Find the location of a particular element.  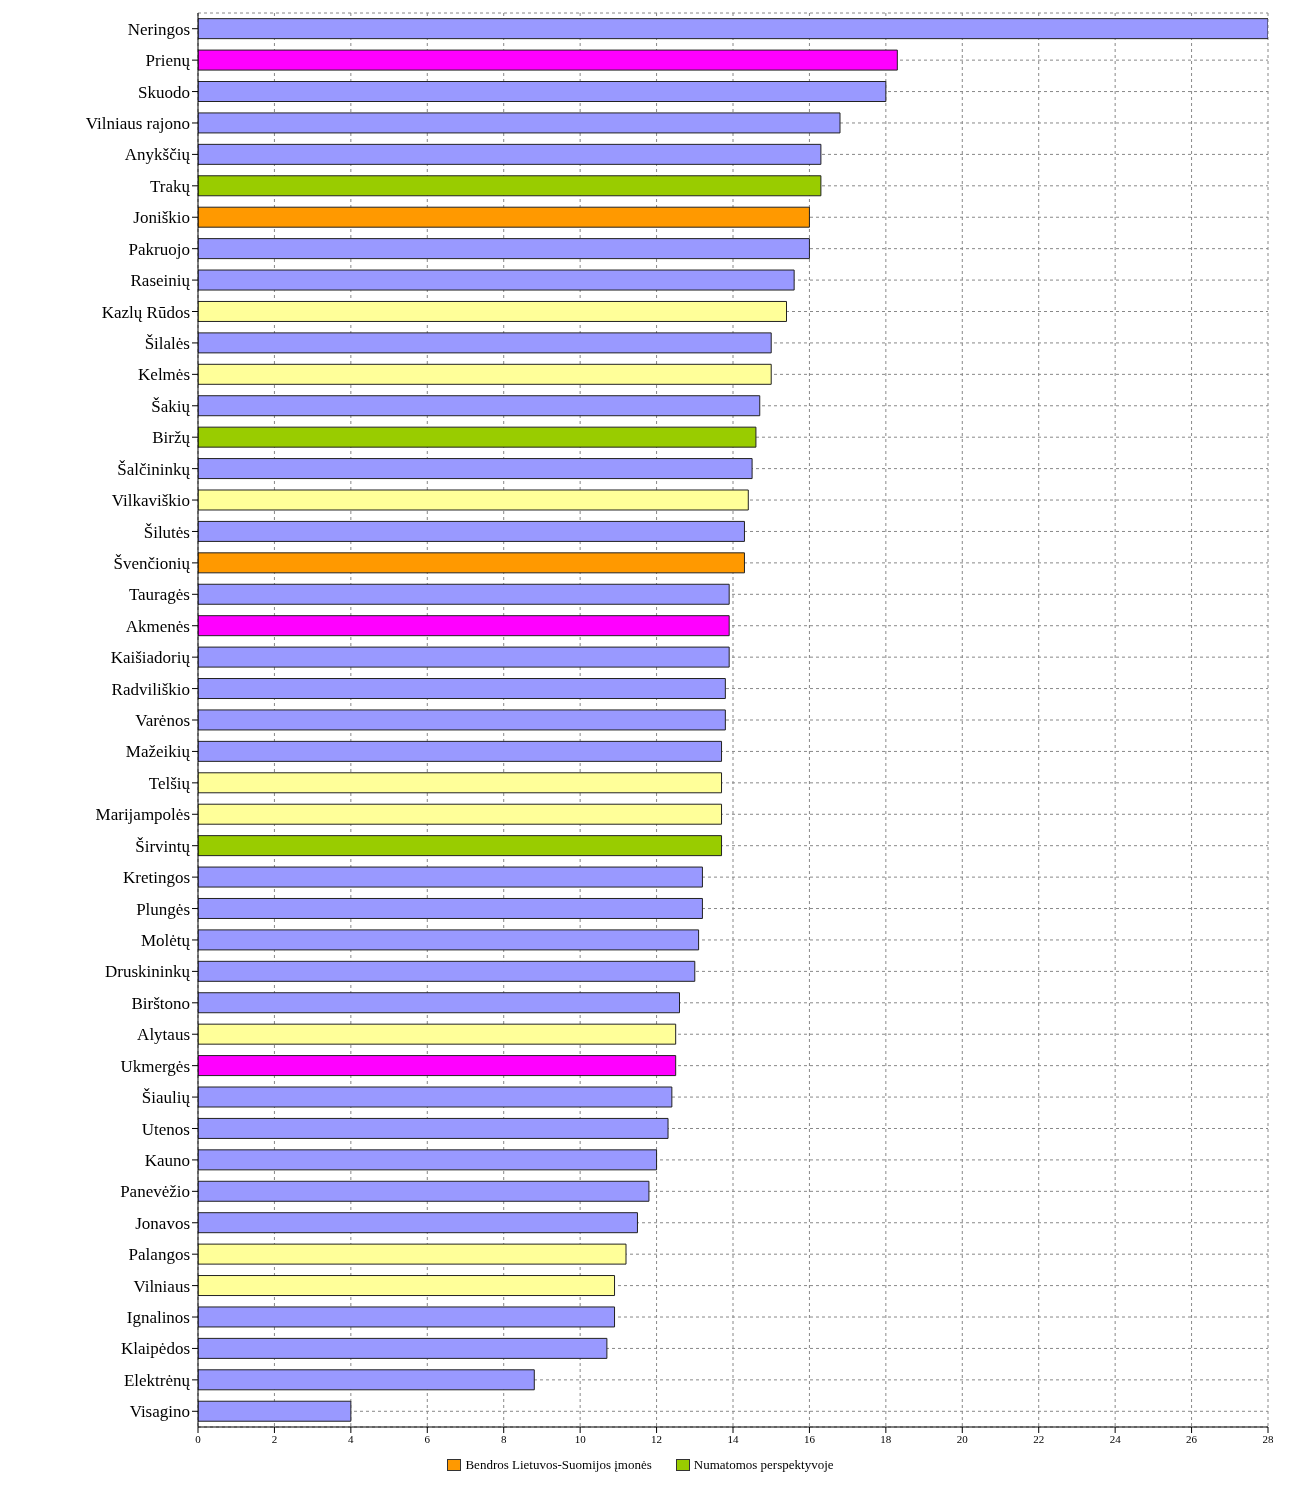

y-tick-label: Vilniaus rajono is located at coordinates (137, 124).